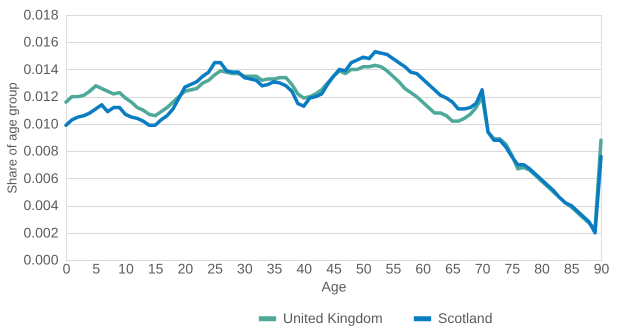  Describe the element at coordinates (482, 268) in the screenshot. I see `x-tick-label: 70` at that location.